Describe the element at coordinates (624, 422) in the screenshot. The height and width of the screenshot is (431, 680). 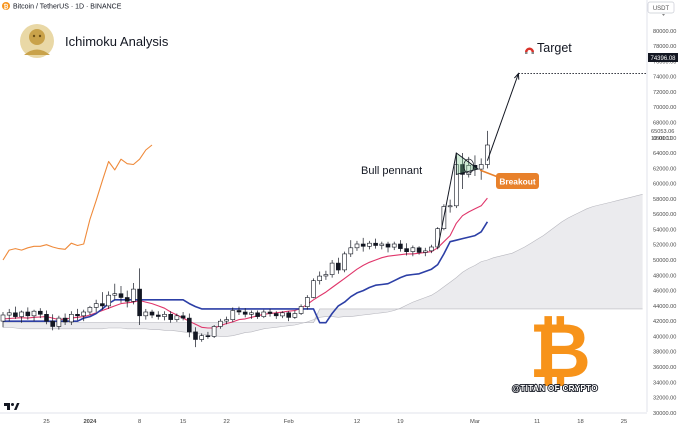
I see `time-tick-label: 25` at that location.